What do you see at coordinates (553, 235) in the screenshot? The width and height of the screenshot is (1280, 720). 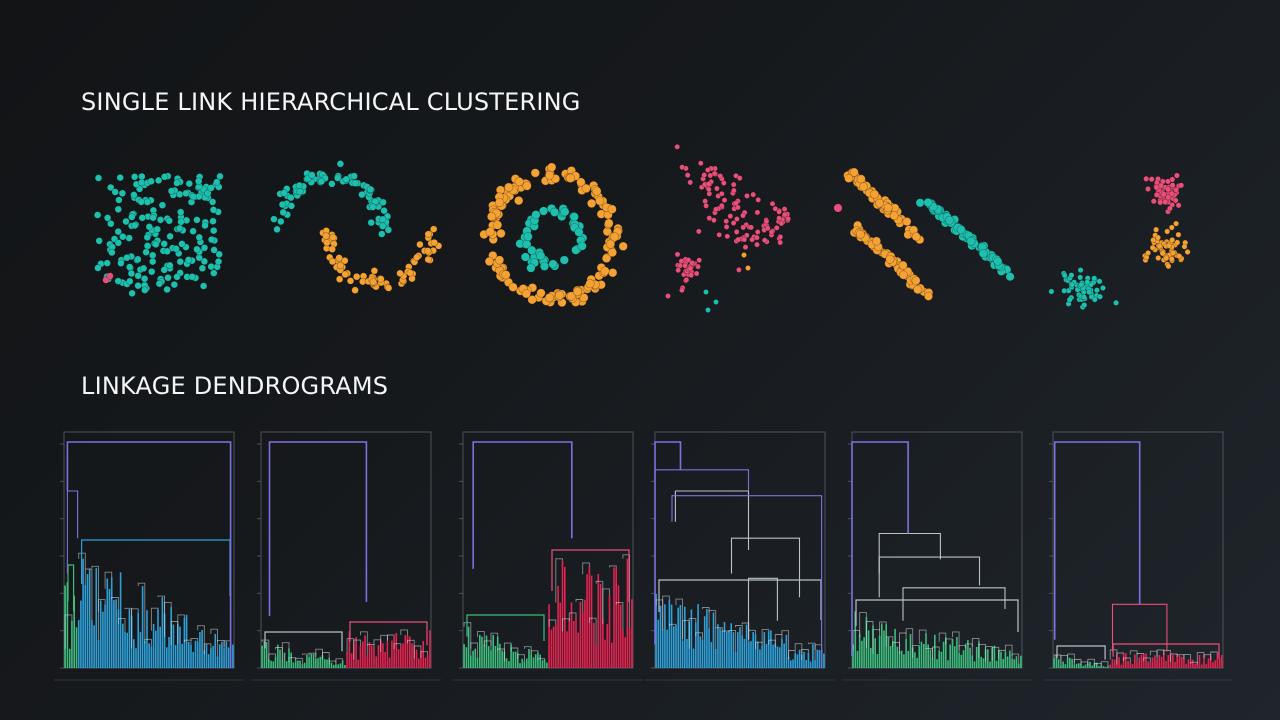 I see `scatter-plot-concentric-circles` at bounding box center [553, 235].